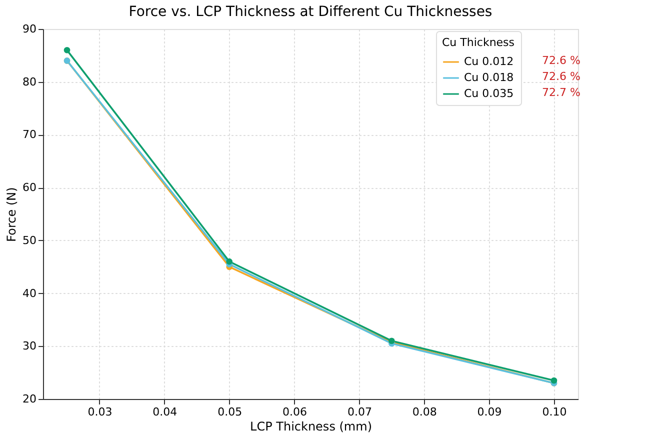 This screenshot has height=433, width=651. What do you see at coordinates (29, 399) in the screenshot?
I see `y-tick-label: 20` at bounding box center [29, 399].